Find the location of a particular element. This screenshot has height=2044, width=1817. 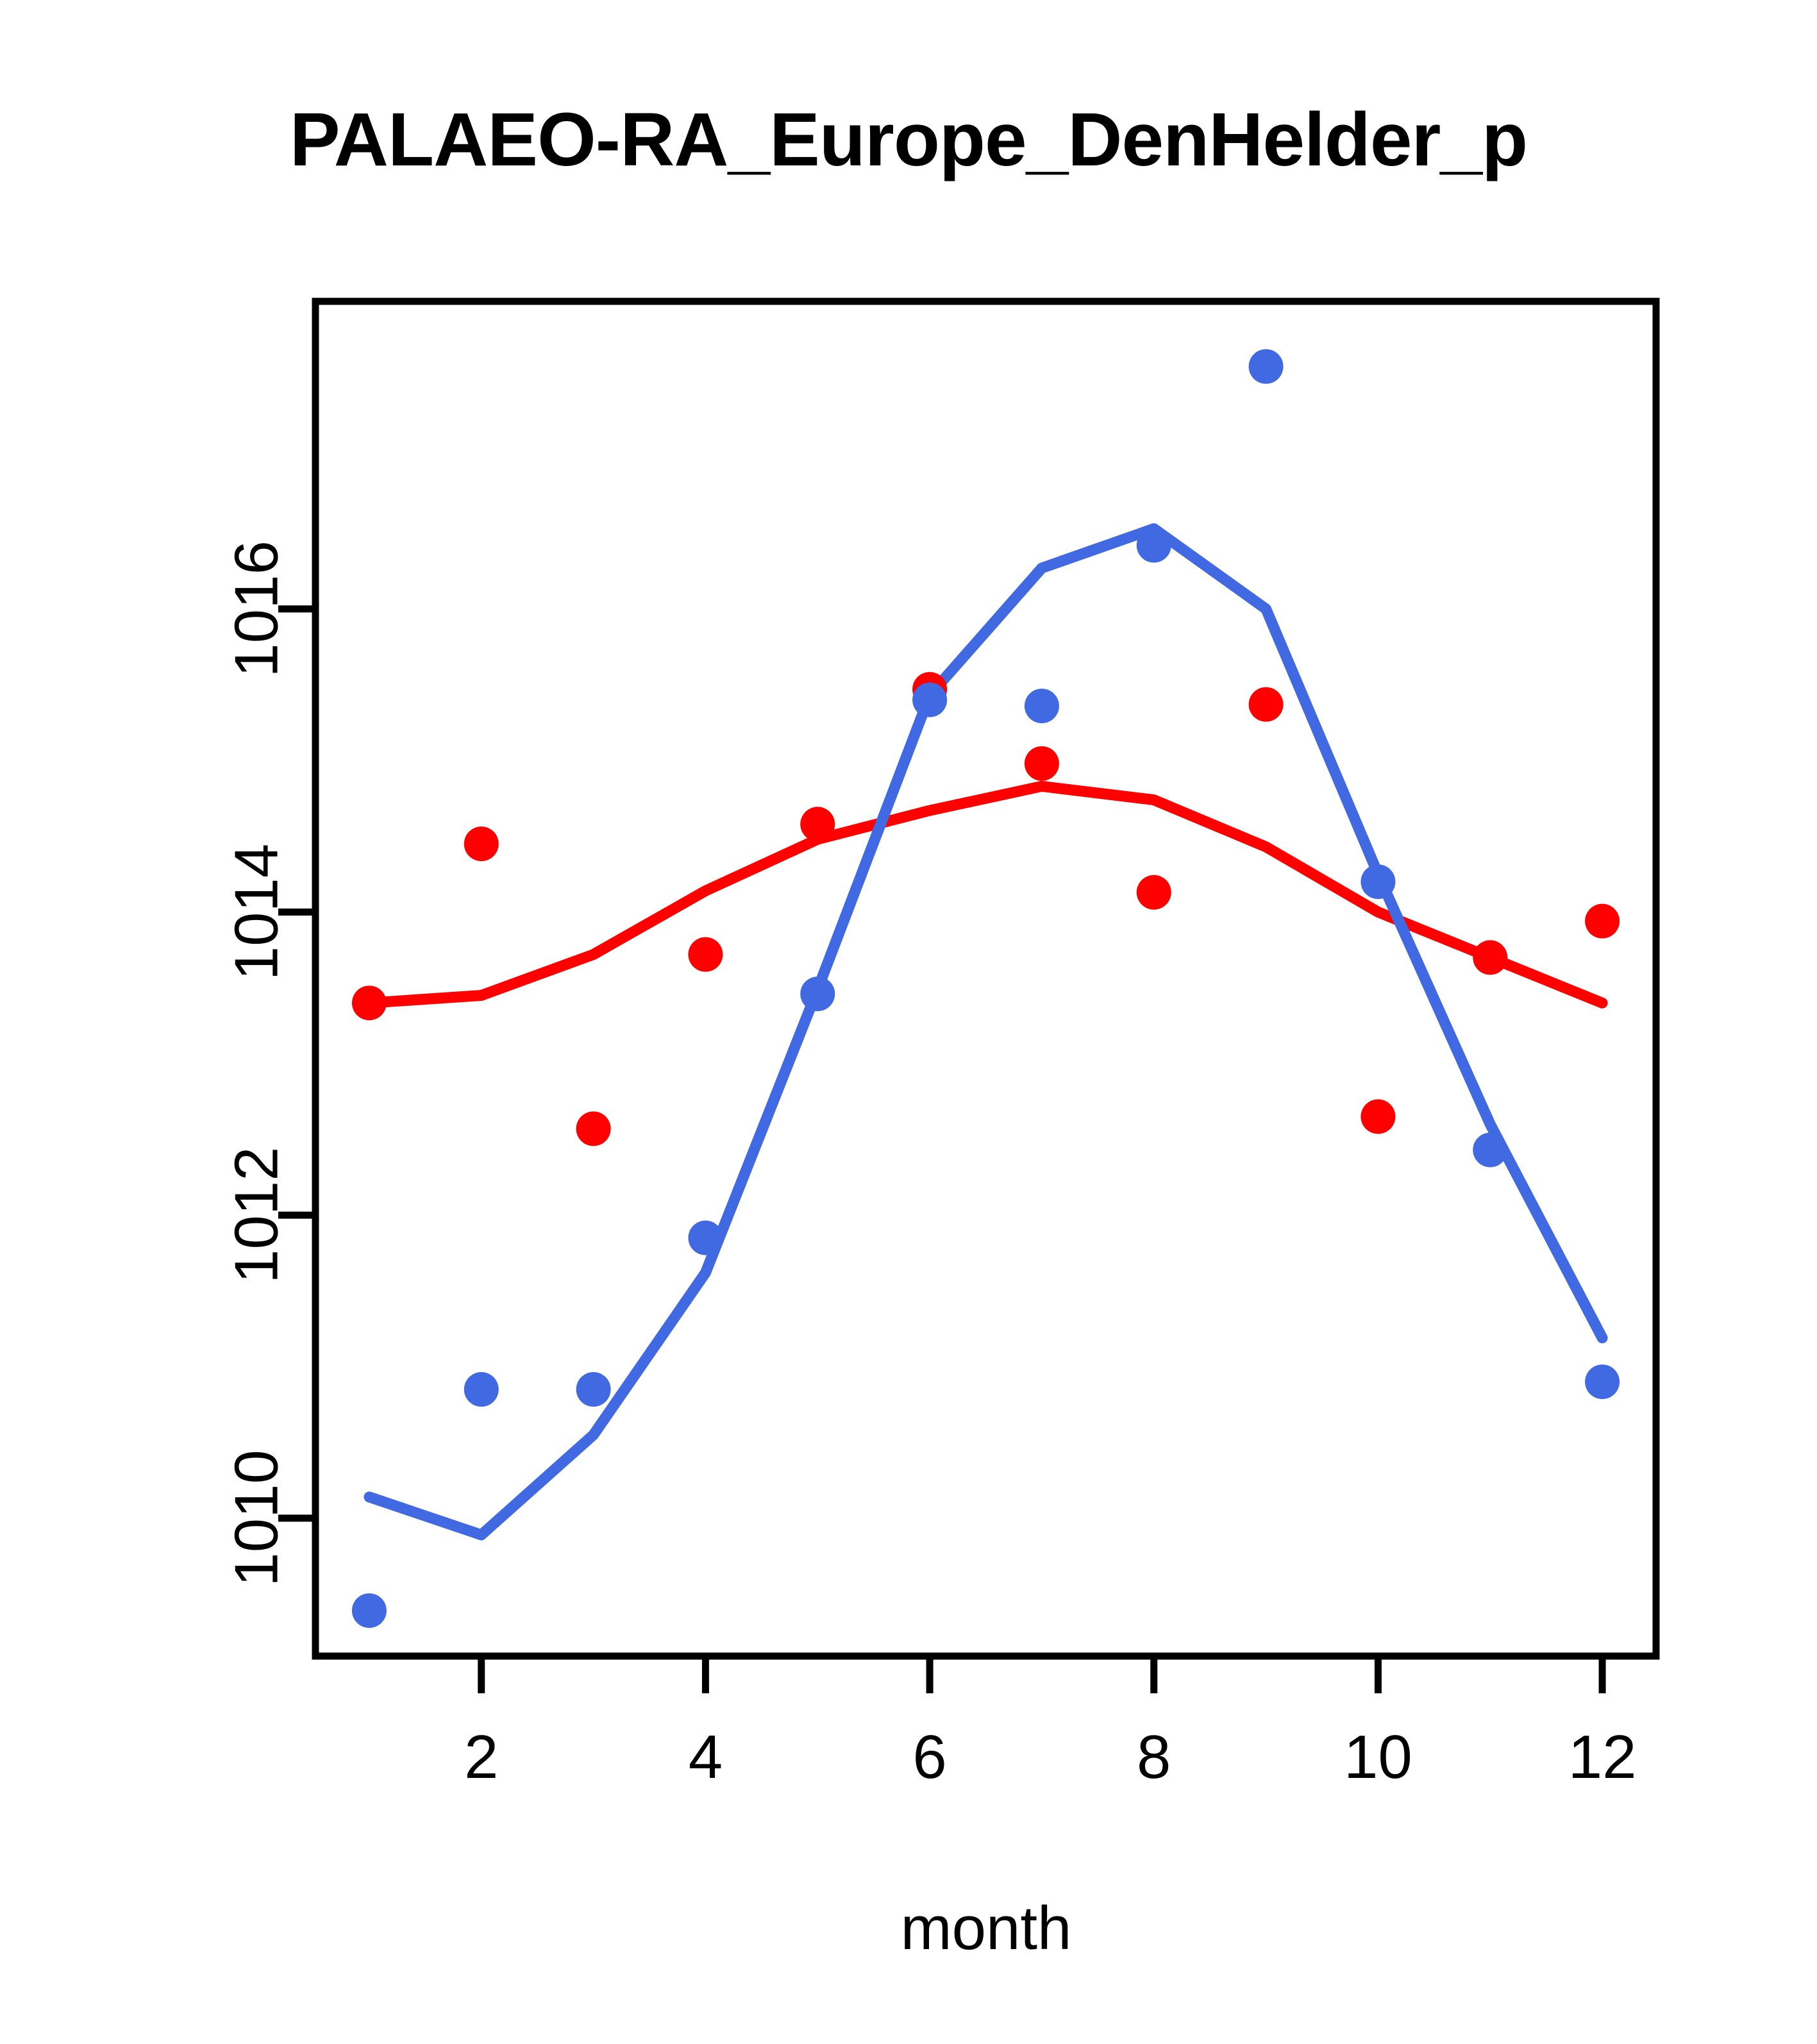

x-axis-title: month is located at coordinates (986, 1929).